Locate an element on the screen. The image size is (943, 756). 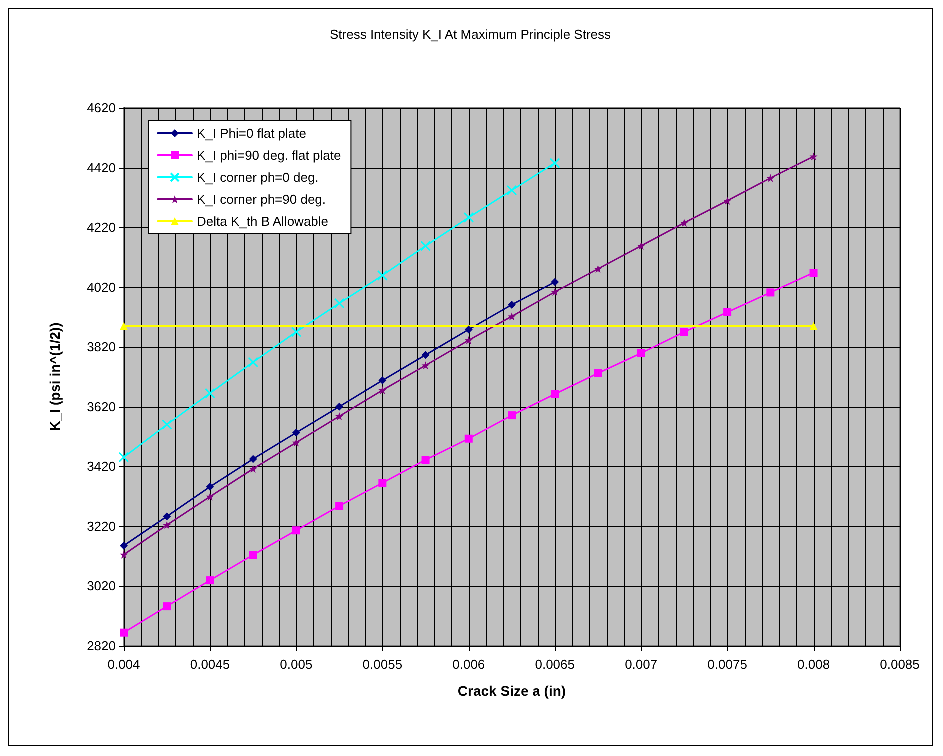
x-axis-title: Crack Size a (in) is located at coordinates (512, 691).